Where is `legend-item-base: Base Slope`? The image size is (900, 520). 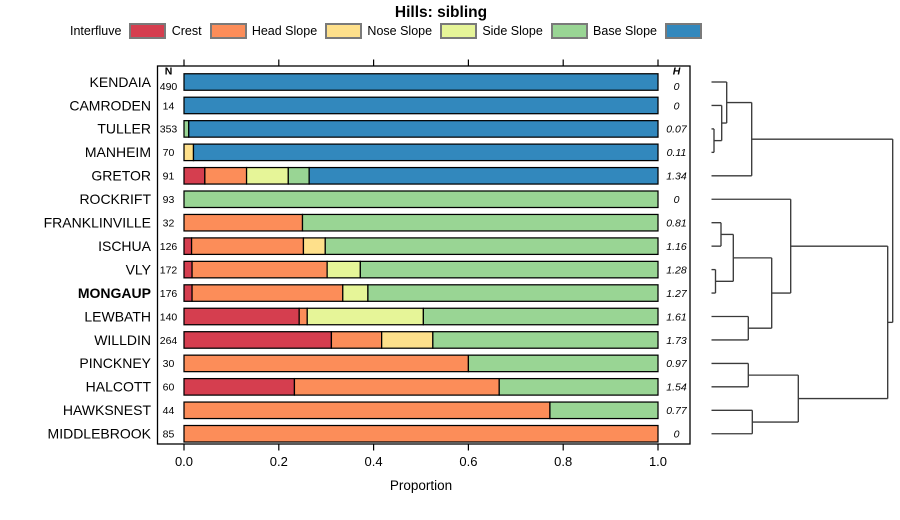
legend-item-base: Base Slope is located at coordinates (647, 31).